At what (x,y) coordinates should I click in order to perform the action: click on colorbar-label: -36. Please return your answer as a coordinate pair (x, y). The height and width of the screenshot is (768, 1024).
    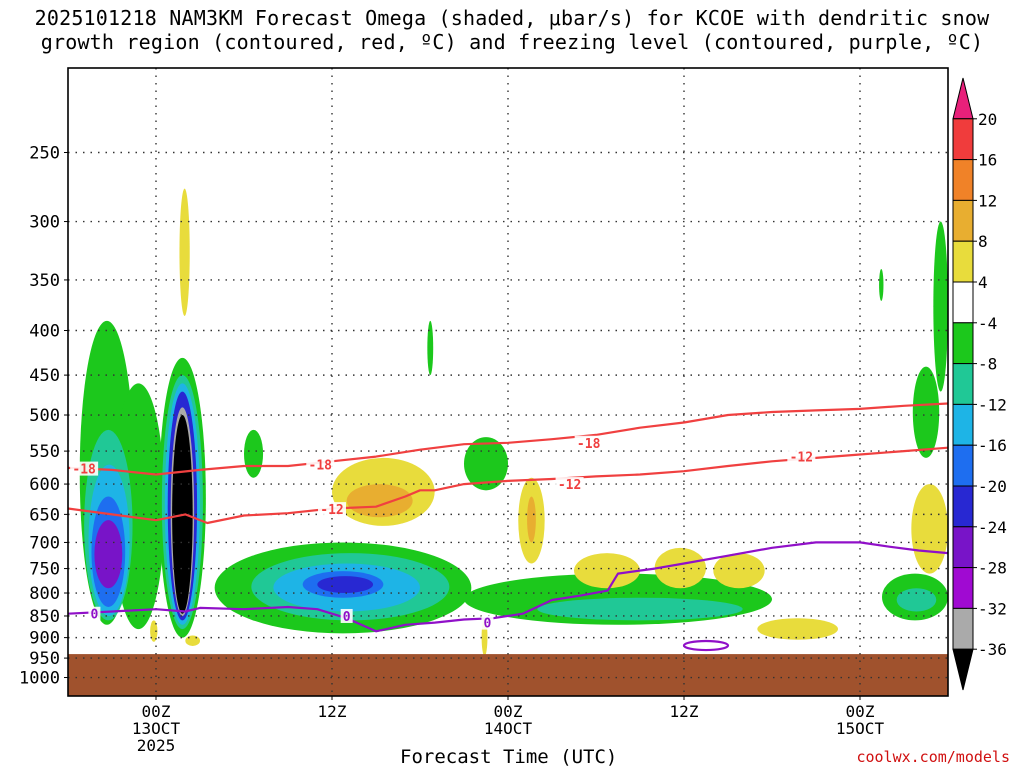
    Looking at the image, I should click on (992, 649).